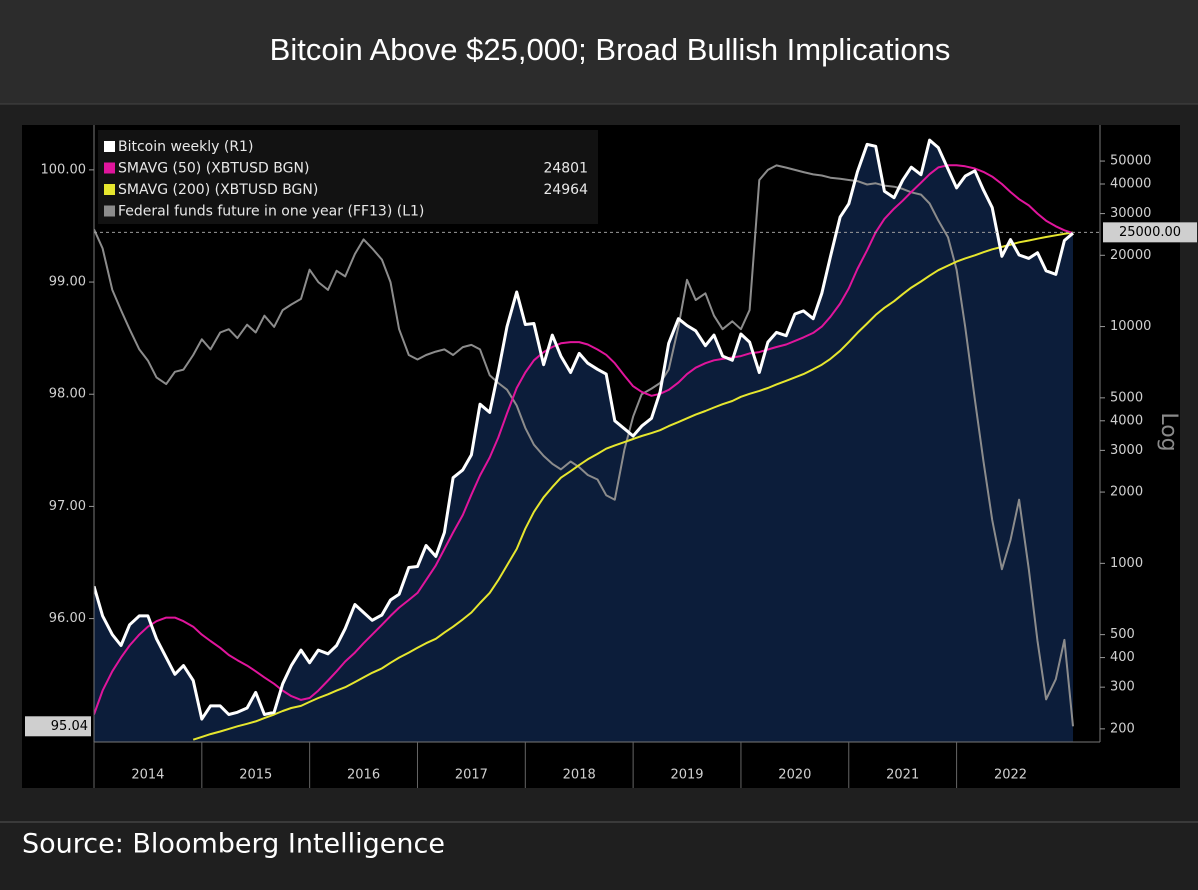 This screenshot has height=890, width=1198. I want to click on y2-tick-label: 30000, so click(1130, 213).